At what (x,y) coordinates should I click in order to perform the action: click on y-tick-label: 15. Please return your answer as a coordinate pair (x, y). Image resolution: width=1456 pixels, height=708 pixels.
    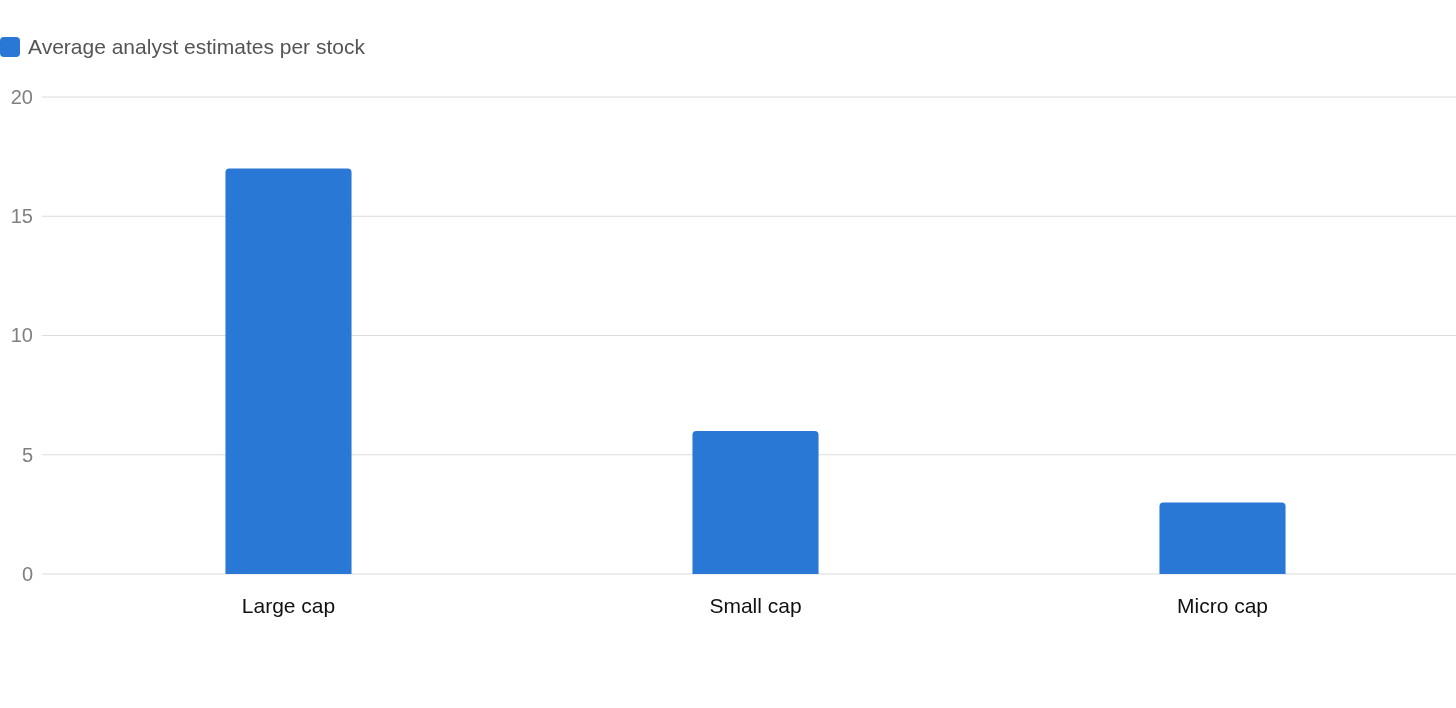
    Looking at the image, I should click on (21, 216).